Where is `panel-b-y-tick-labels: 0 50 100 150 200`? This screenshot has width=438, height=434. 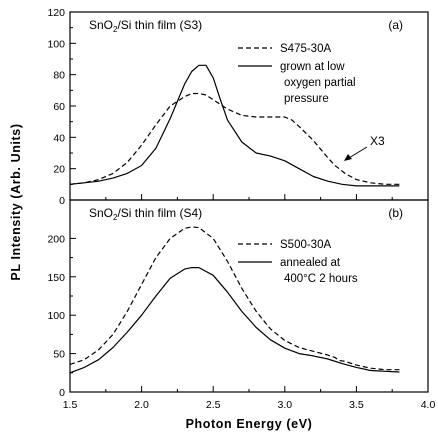 panel-b-y-tick-labels: 0 50 100 150 200 is located at coordinates (56, 316).